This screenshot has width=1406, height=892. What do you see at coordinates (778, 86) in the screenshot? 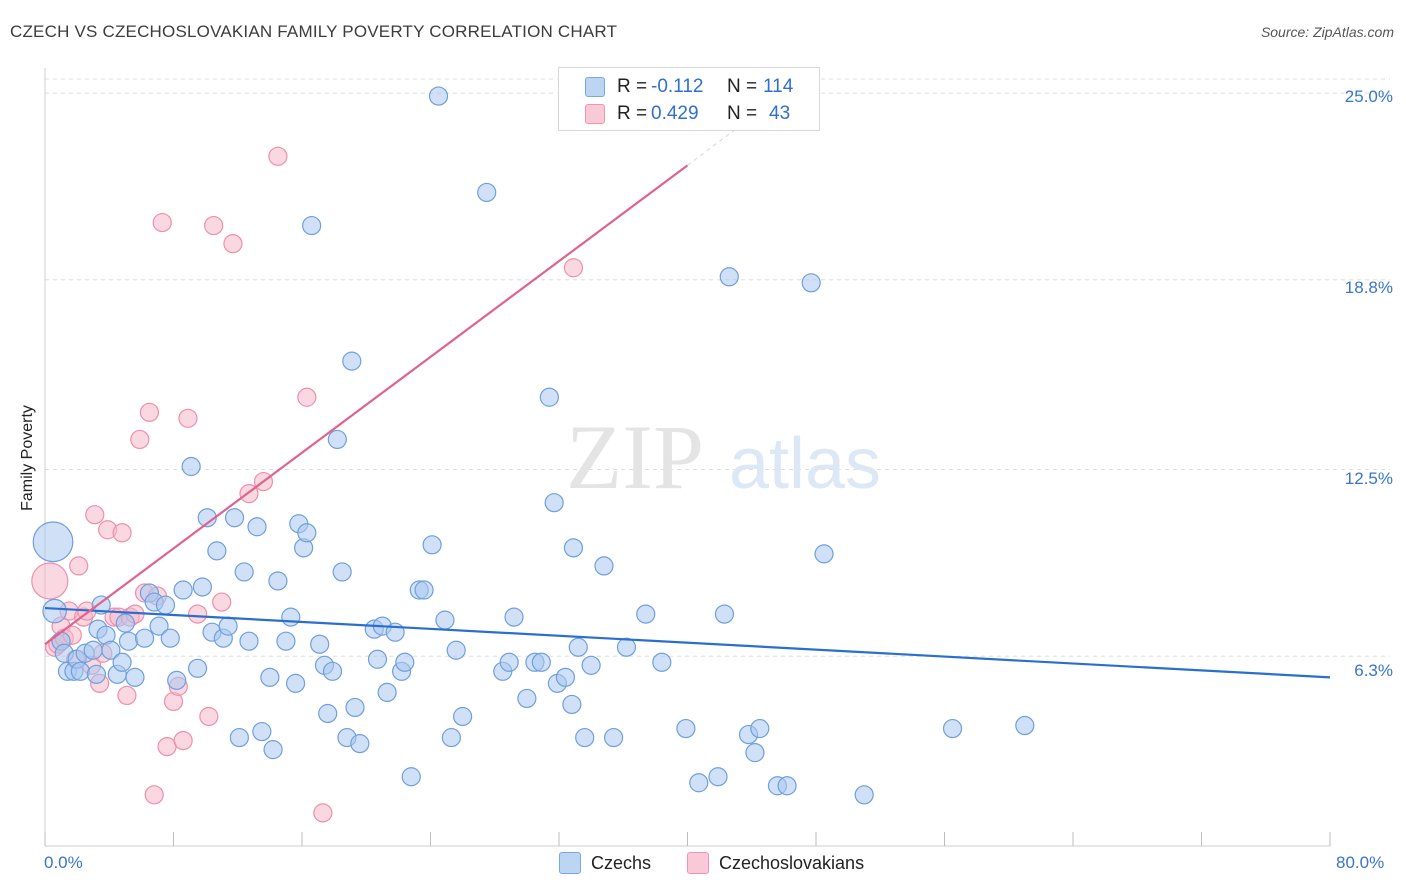
I see `legend-n-value: 114` at bounding box center [778, 86].